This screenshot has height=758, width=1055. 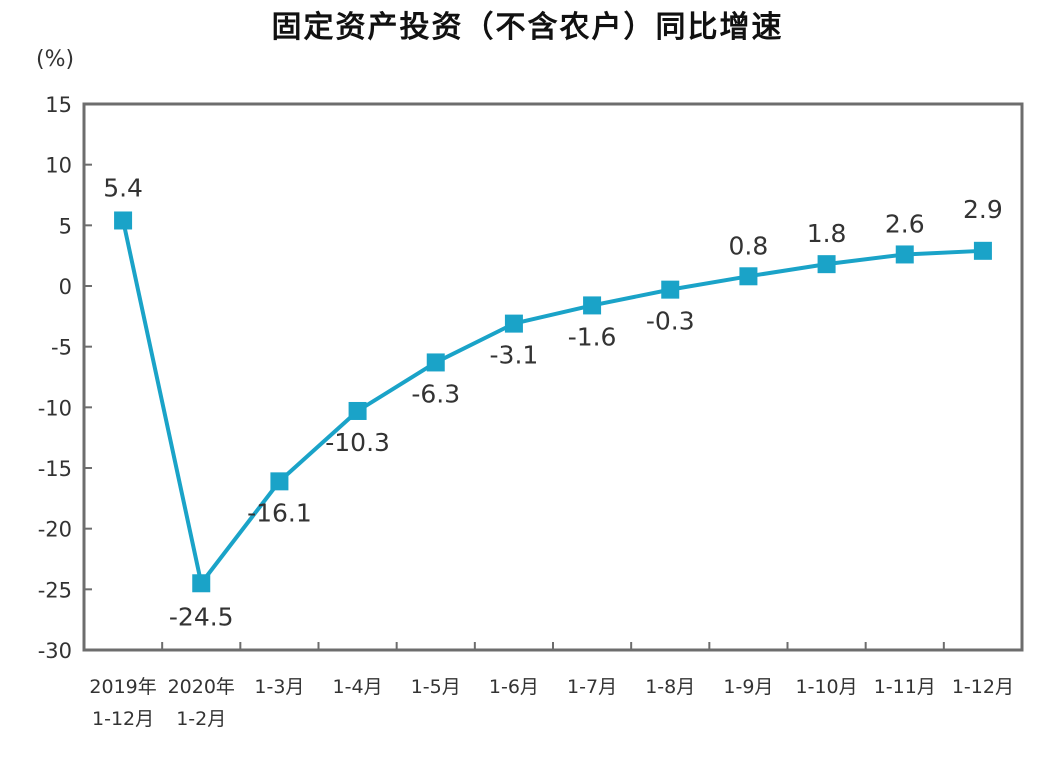 I want to click on data-label: -3.1, so click(x=514, y=355).